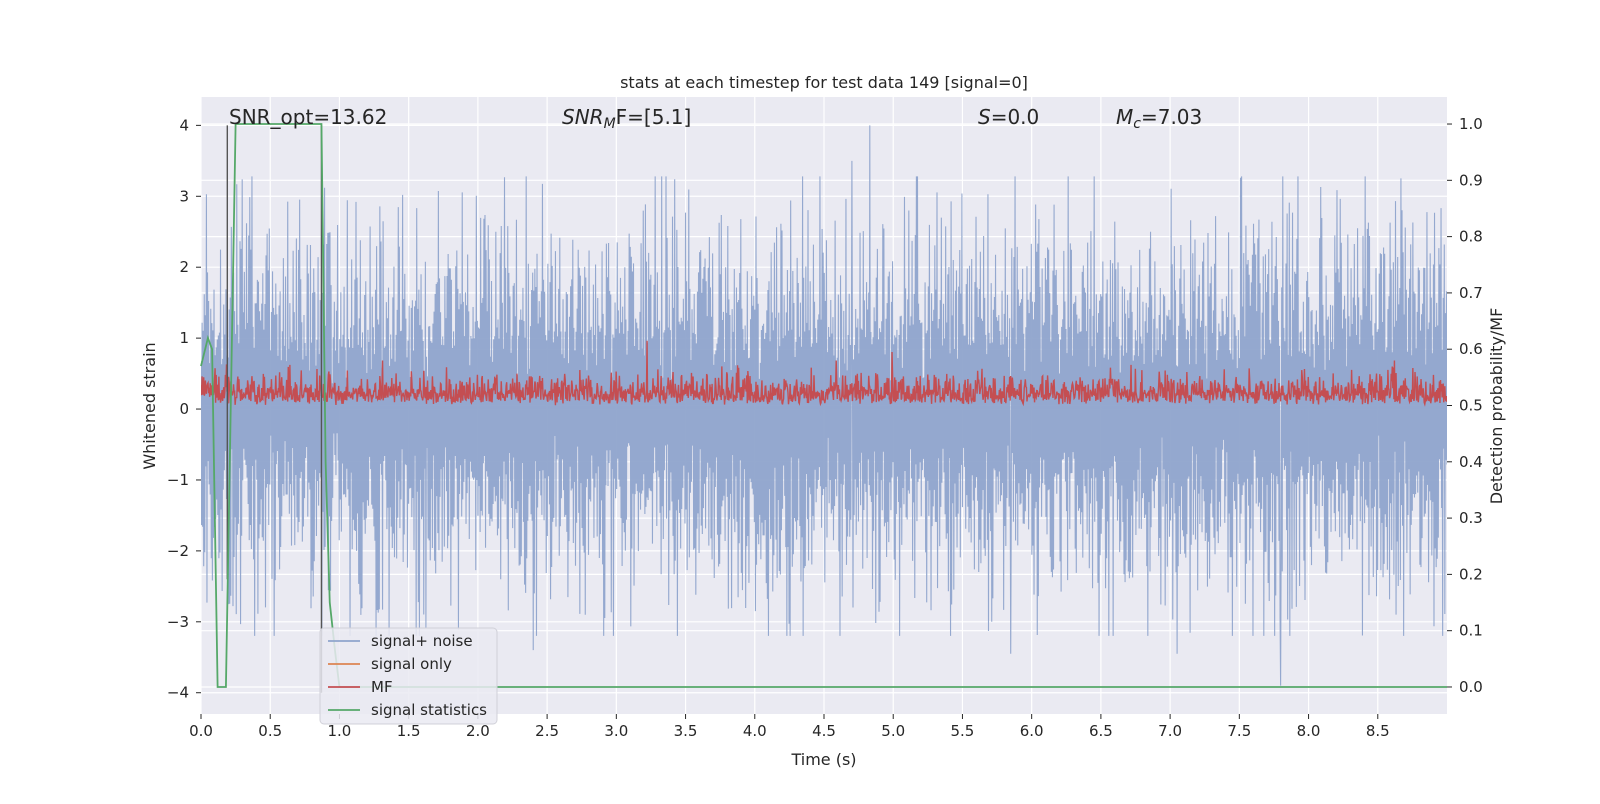  What do you see at coordinates (547, 731) in the screenshot?
I see `x-tick-label-5: 2.5` at bounding box center [547, 731].